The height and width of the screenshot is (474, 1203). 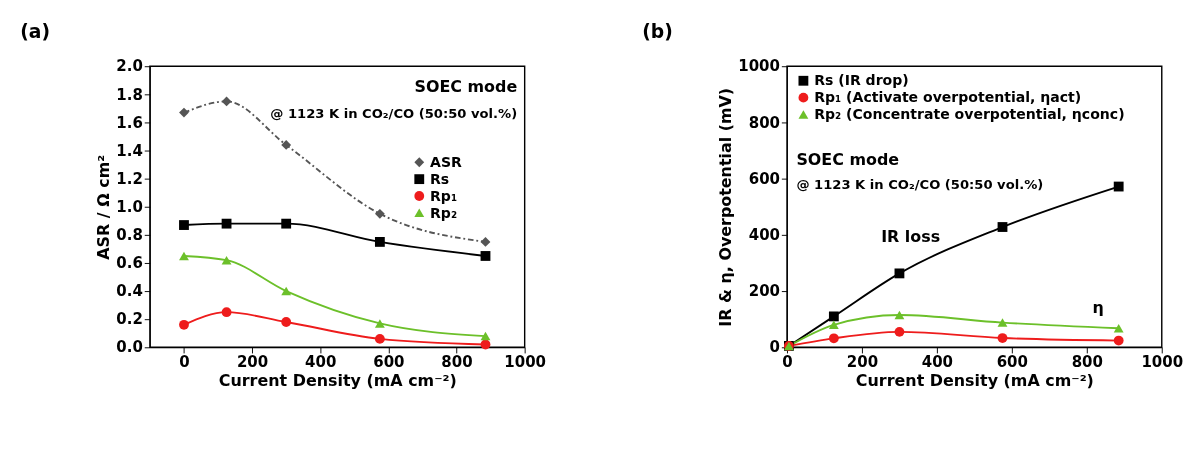 What do you see at coordinates (444, 195) in the screenshot?
I see `legend-label: Rp₁` at bounding box center [444, 195].